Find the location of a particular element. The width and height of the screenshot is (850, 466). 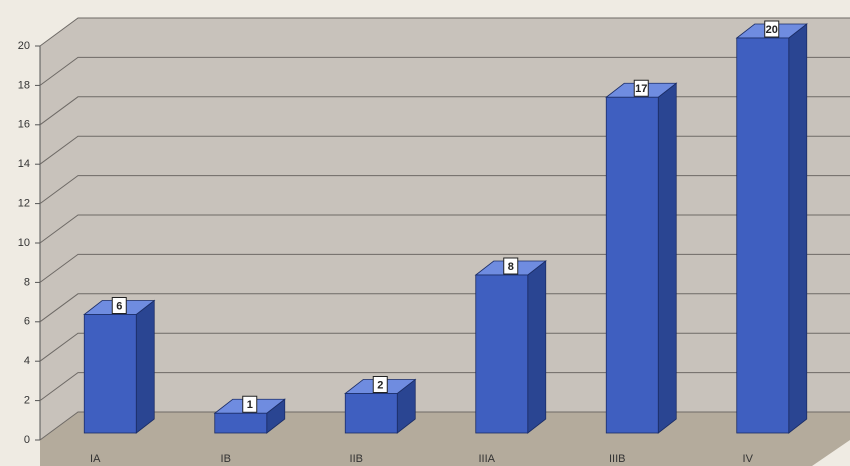

x-tick-label: IIIA is located at coordinates (486, 459).